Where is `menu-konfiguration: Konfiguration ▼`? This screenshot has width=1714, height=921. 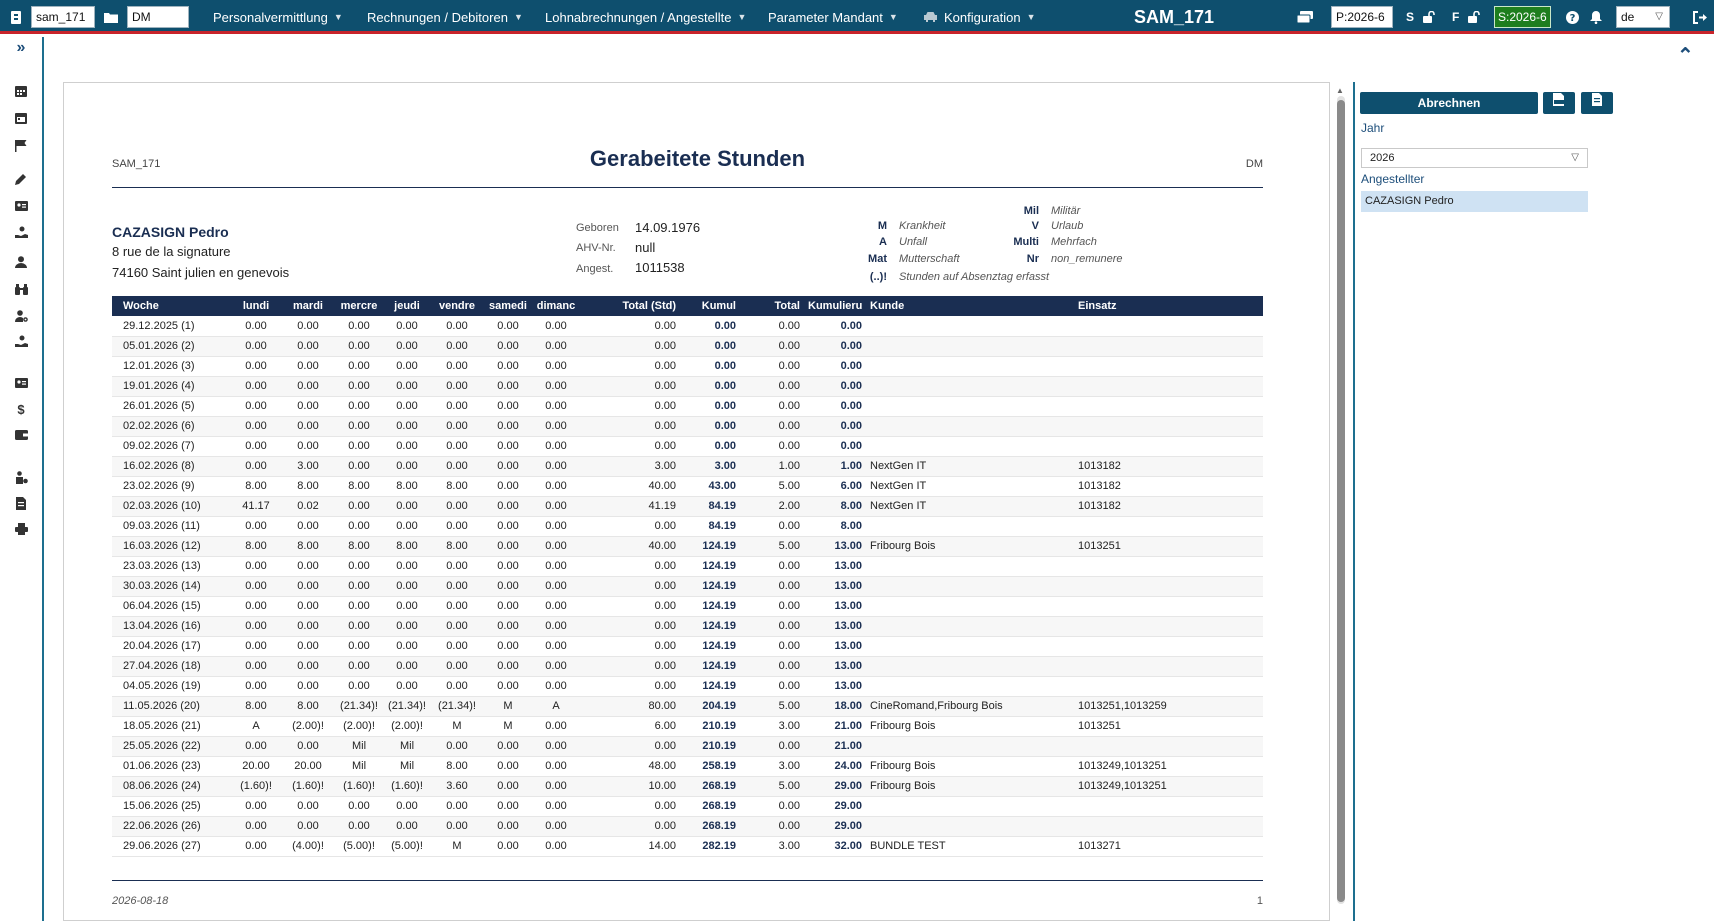
menu-konfiguration: Konfiguration ▼ is located at coordinates (980, 17).